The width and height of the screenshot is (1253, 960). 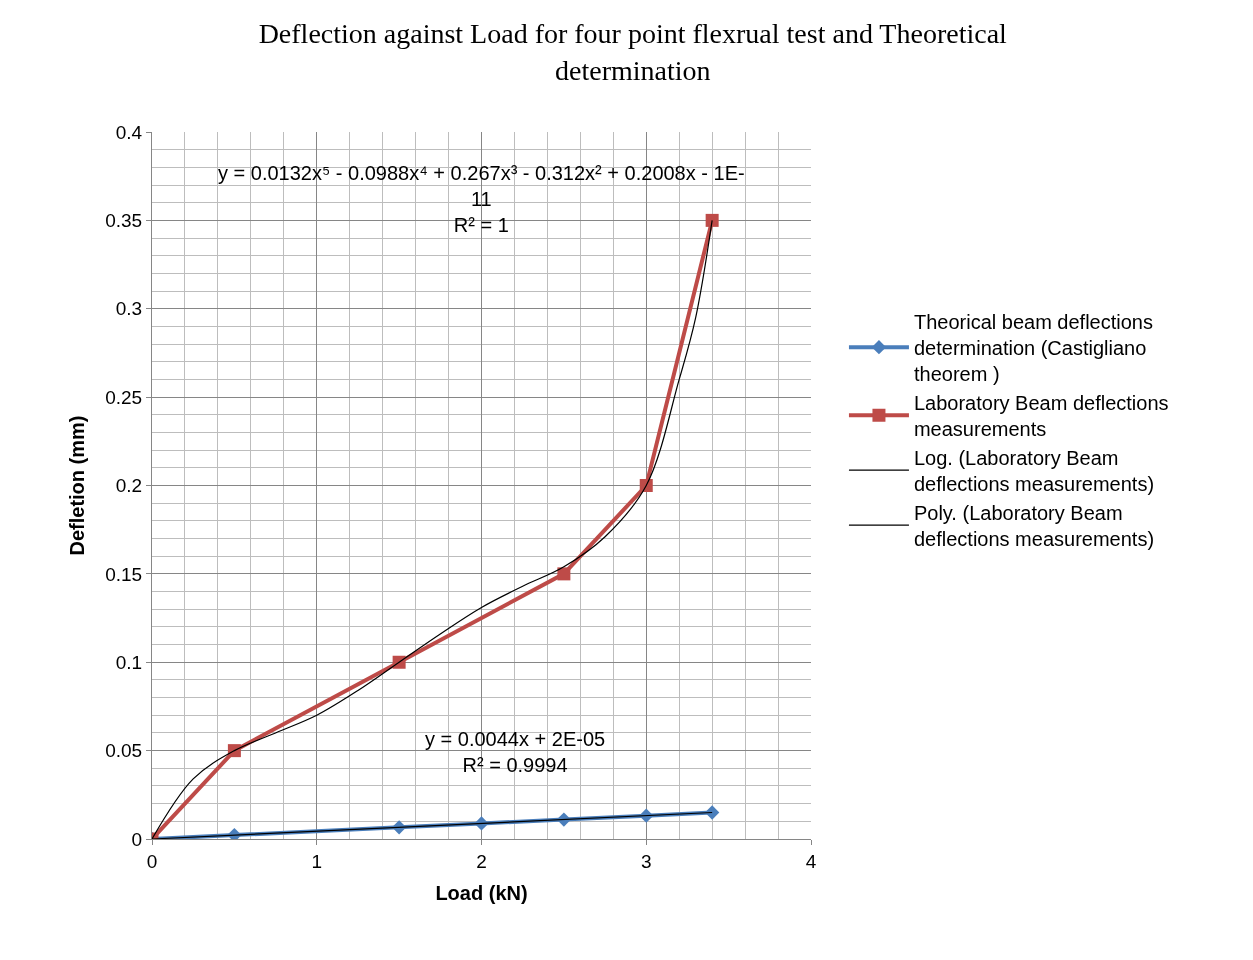 I want to click on y-tick-label: 0.4, so click(x=129, y=132).